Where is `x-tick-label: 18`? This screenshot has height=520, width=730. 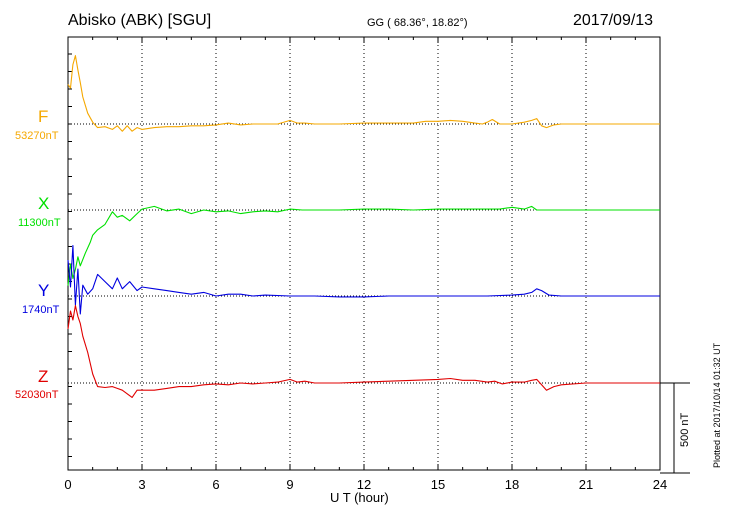
x-tick-label: 18 is located at coordinates (512, 484).